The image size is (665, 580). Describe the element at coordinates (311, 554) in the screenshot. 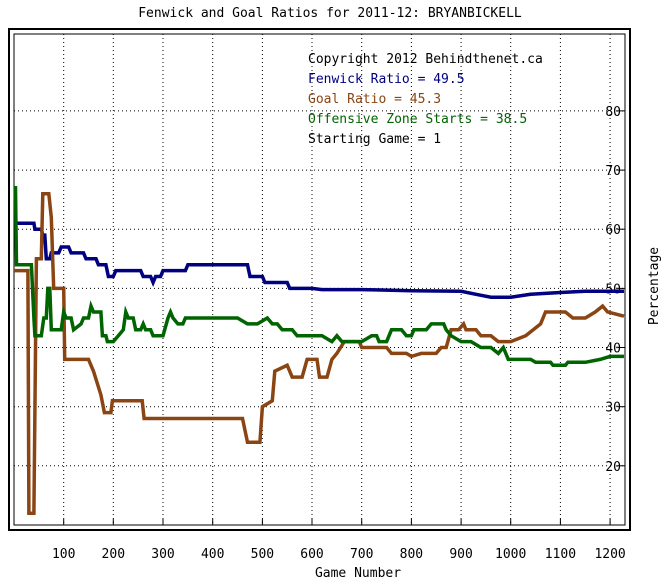

I see `x-tick-label-600: 600` at that location.